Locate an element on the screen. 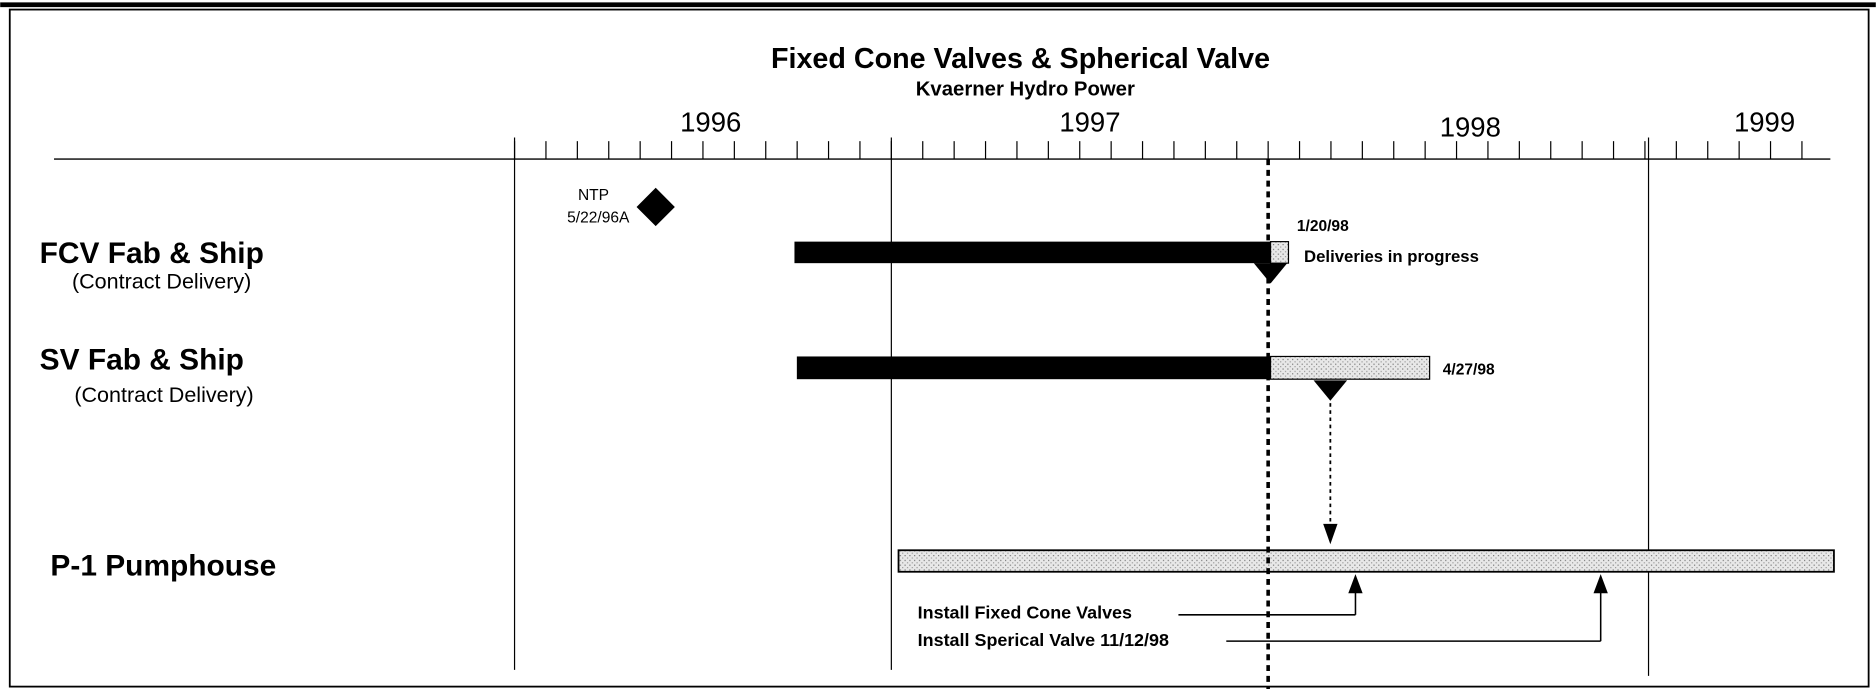 This screenshot has height=689, width=1876. year-label: 1997 is located at coordinates (1089, 122).